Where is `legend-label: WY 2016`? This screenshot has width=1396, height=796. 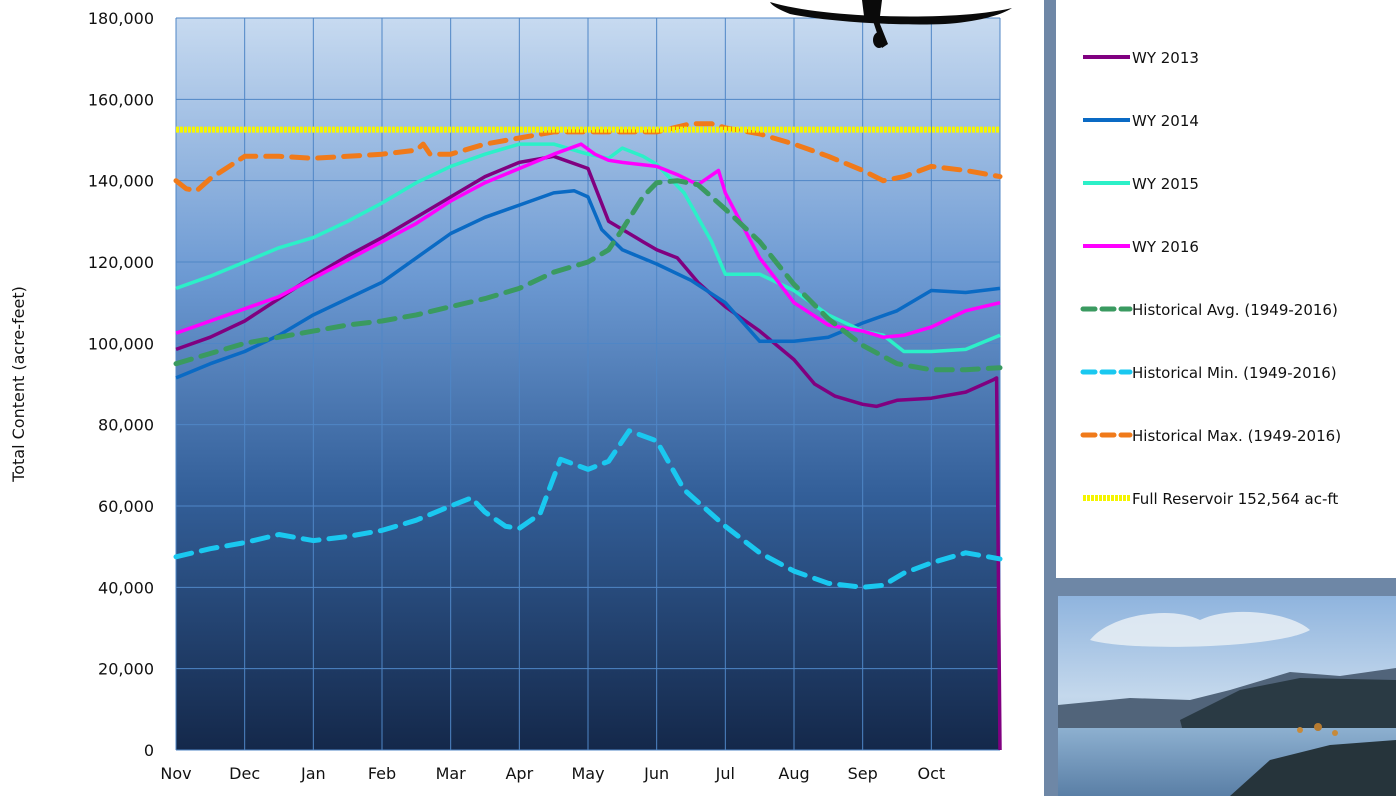
legend-label: WY 2016 is located at coordinates (1165, 247).